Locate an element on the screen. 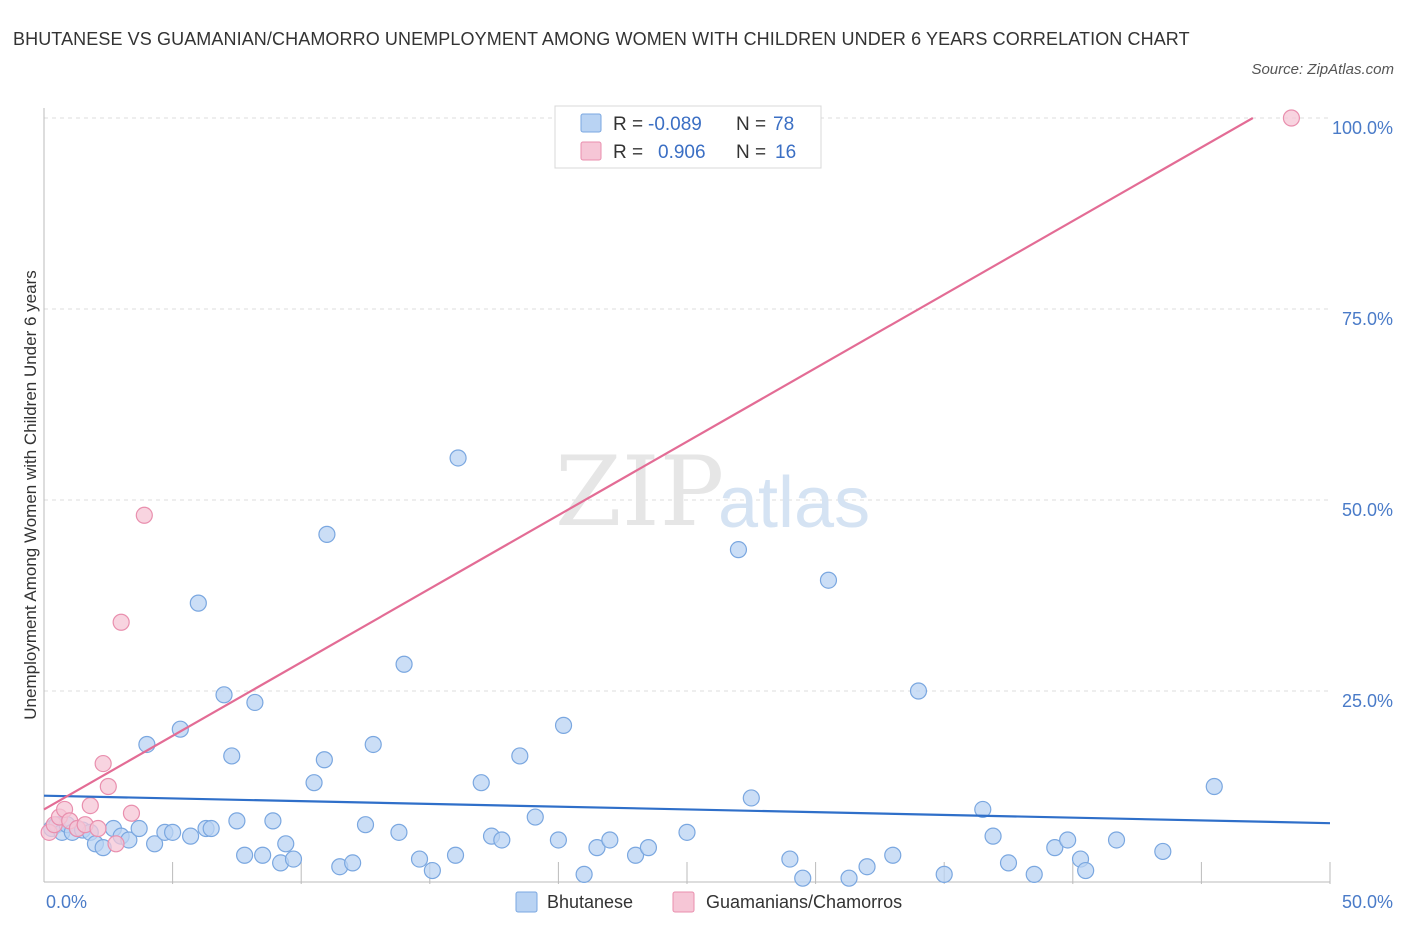 Image resolution: width=1406 pixels, height=930 pixels. bottom-legend-swatch-blue is located at coordinates (526, 902).